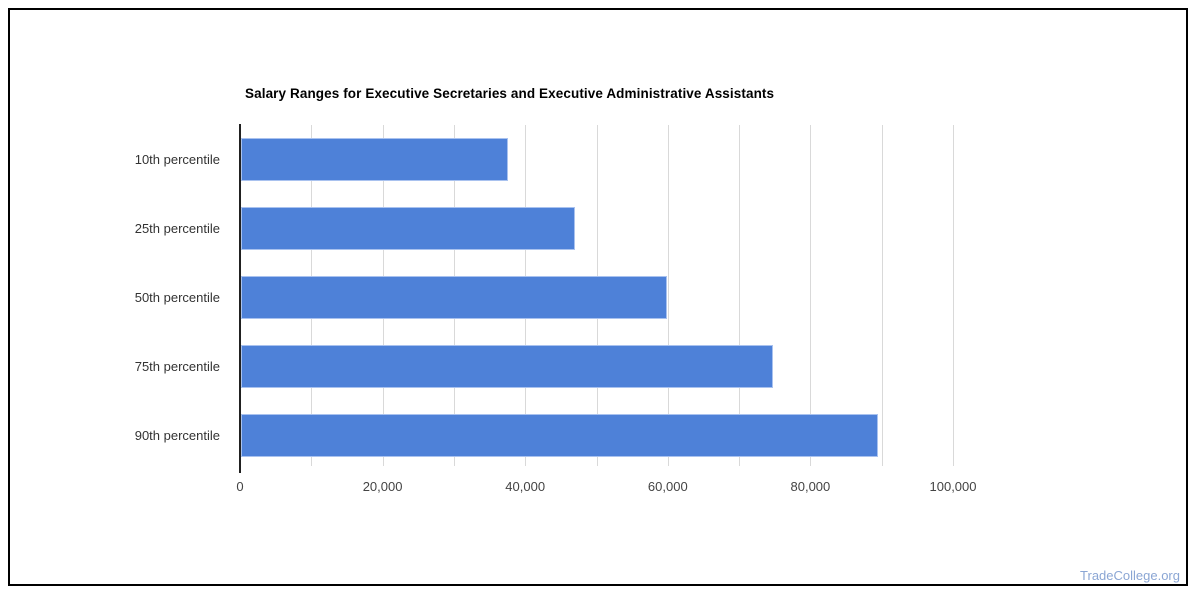 Image resolution: width=1200 pixels, height=600 pixels. I want to click on x-tick-label: 20,000, so click(382, 486).